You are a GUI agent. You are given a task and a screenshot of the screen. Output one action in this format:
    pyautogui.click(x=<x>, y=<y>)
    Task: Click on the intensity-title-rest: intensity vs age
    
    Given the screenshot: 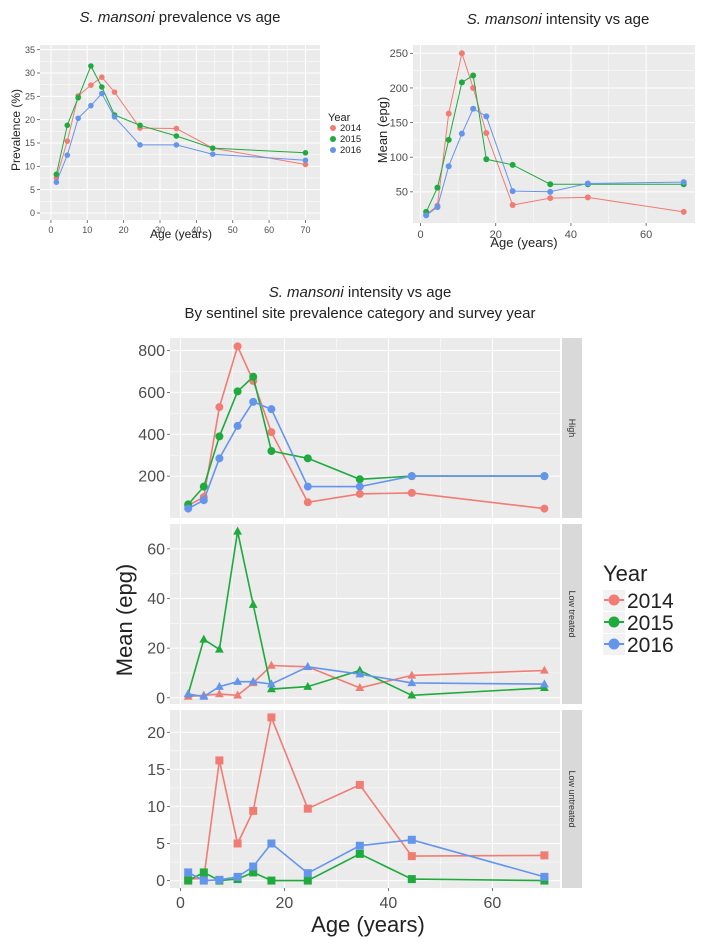 What is the action you would take?
    pyautogui.click(x=596, y=19)
    